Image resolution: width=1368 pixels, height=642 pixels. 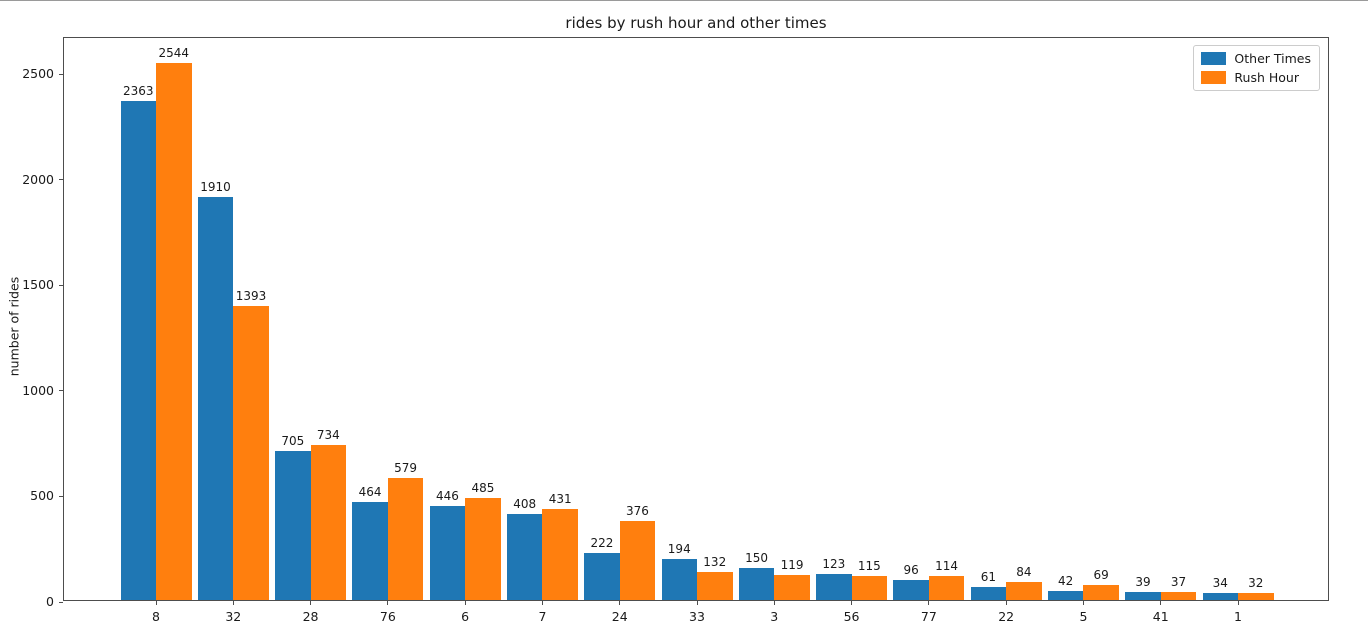 What do you see at coordinates (756, 558) in the screenshot?
I see `bar-value-label: 150` at bounding box center [756, 558].